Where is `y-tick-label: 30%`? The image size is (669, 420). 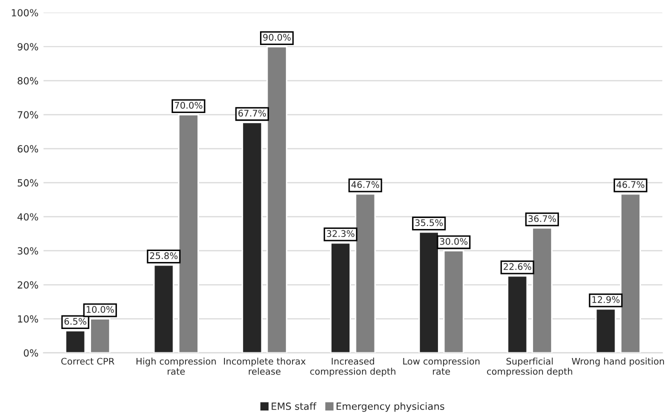
y-tick-label: 30% is located at coordinates (28, 251).